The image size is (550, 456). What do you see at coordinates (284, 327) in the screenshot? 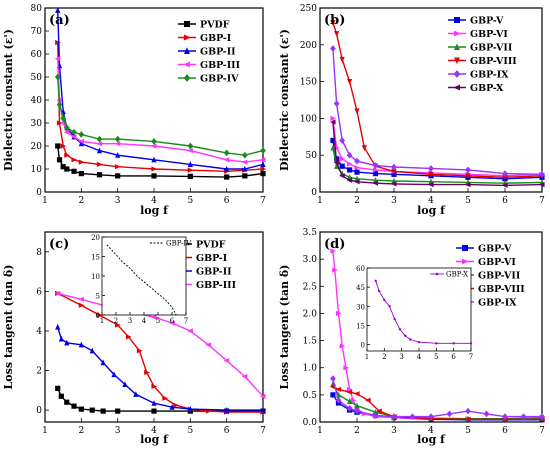
I see `p4-y-axis-label: Loss tangent (tan δ)` at bounding box center [284, 327].